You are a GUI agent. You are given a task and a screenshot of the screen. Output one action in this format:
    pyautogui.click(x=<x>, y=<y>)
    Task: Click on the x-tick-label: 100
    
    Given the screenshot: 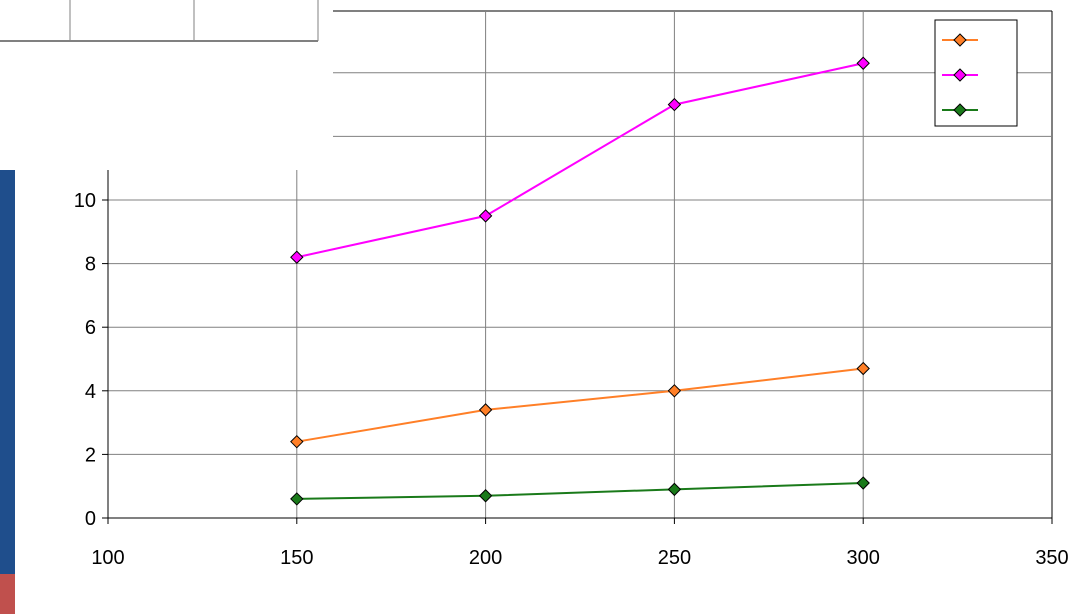 What is the action you would take?
    pyautogui.click(x=107, y=558)
    